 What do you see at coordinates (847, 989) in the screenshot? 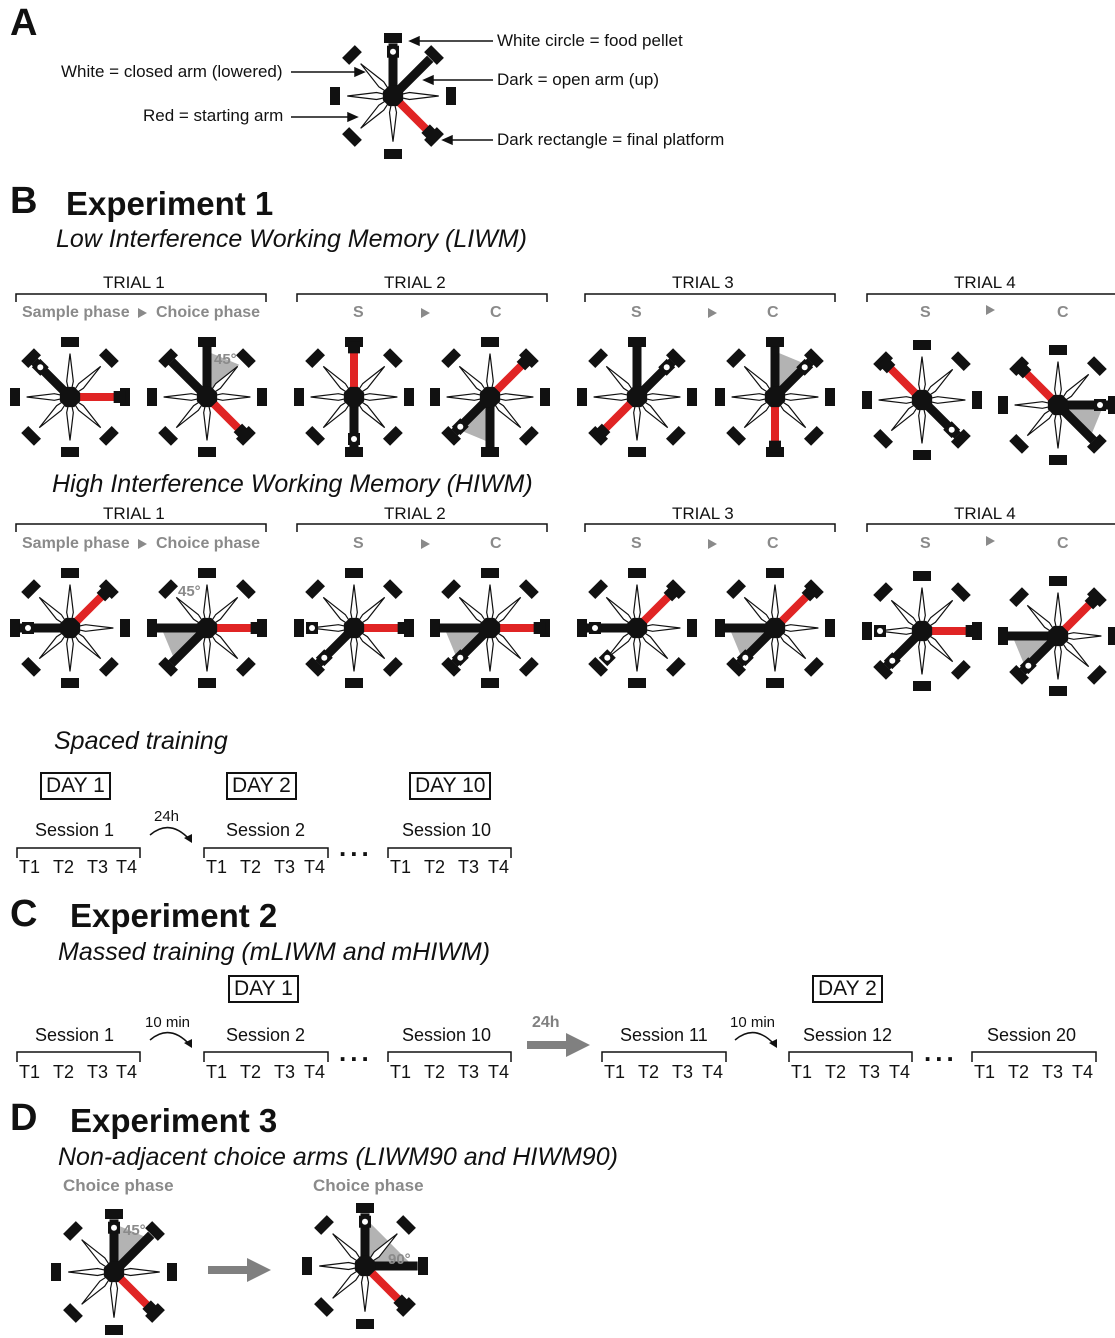
I see `massed-day2: DAY 2` at bounding box center [847, 989].